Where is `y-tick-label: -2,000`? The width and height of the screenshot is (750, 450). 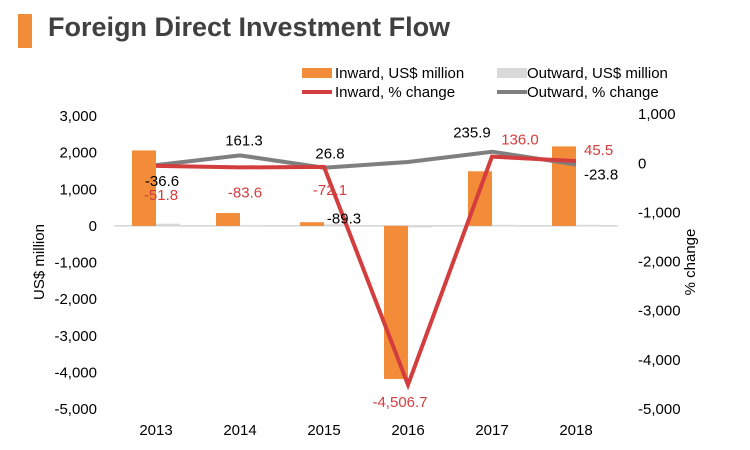
y-tick-label: -2,000 is located at coordinates (75, 299).